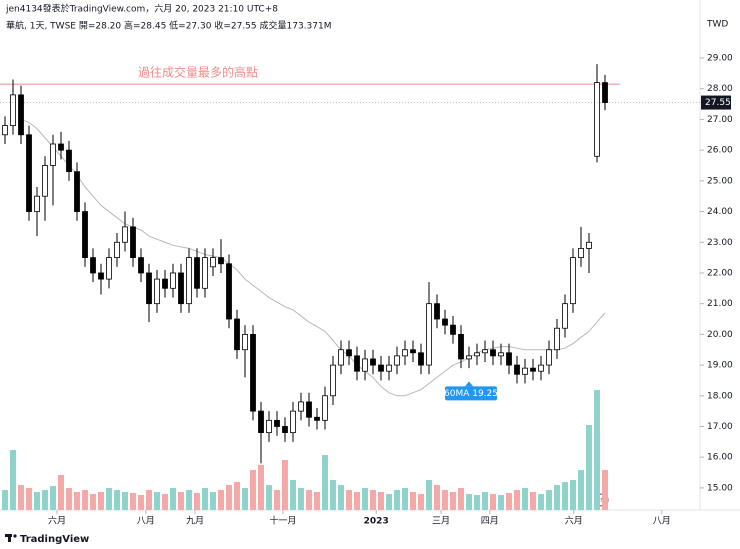 Image resolution: width=740 pixels, height=549 pixels. I want to click on y-tick-label: 24.00, so click(720, 212).